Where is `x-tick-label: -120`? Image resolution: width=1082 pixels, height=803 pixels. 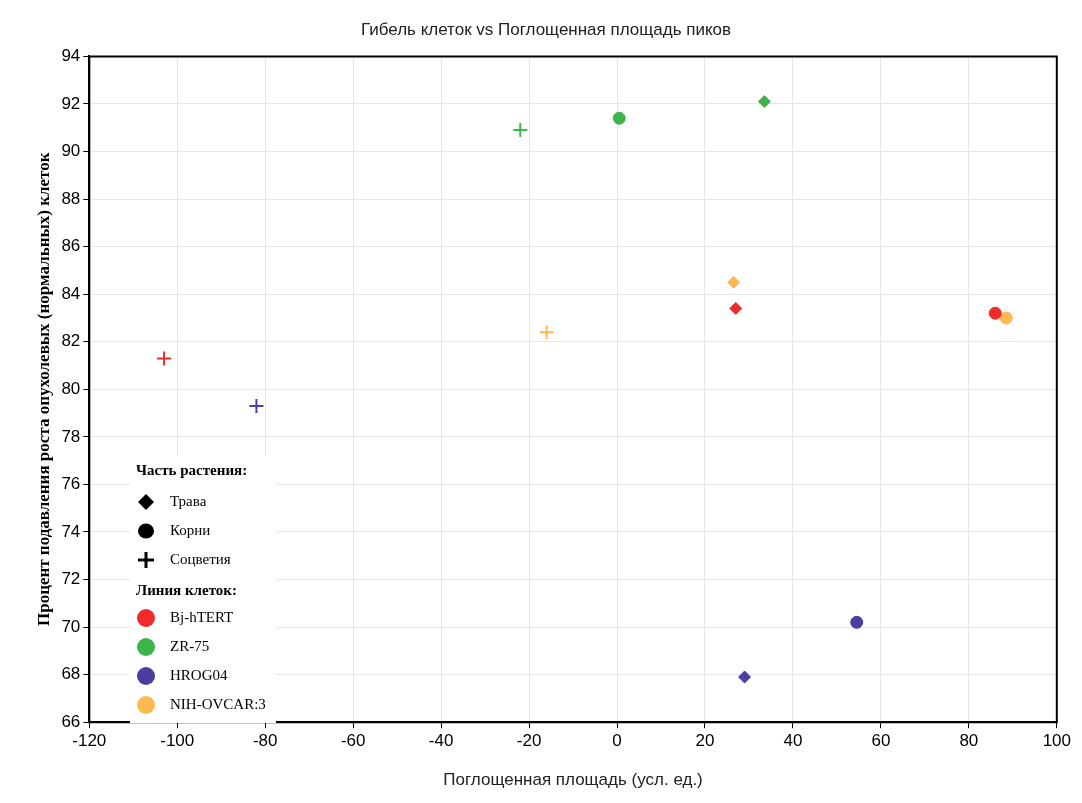 x-tick-label: -120 is located at coordinates (89, 741).